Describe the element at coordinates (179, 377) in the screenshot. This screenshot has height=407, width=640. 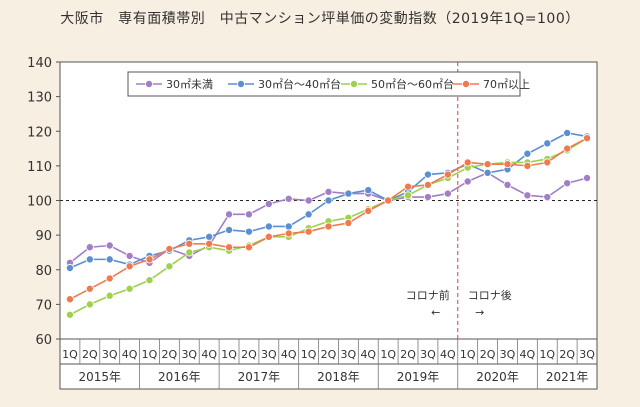
I see `x-year-label: 2016年` at that location.